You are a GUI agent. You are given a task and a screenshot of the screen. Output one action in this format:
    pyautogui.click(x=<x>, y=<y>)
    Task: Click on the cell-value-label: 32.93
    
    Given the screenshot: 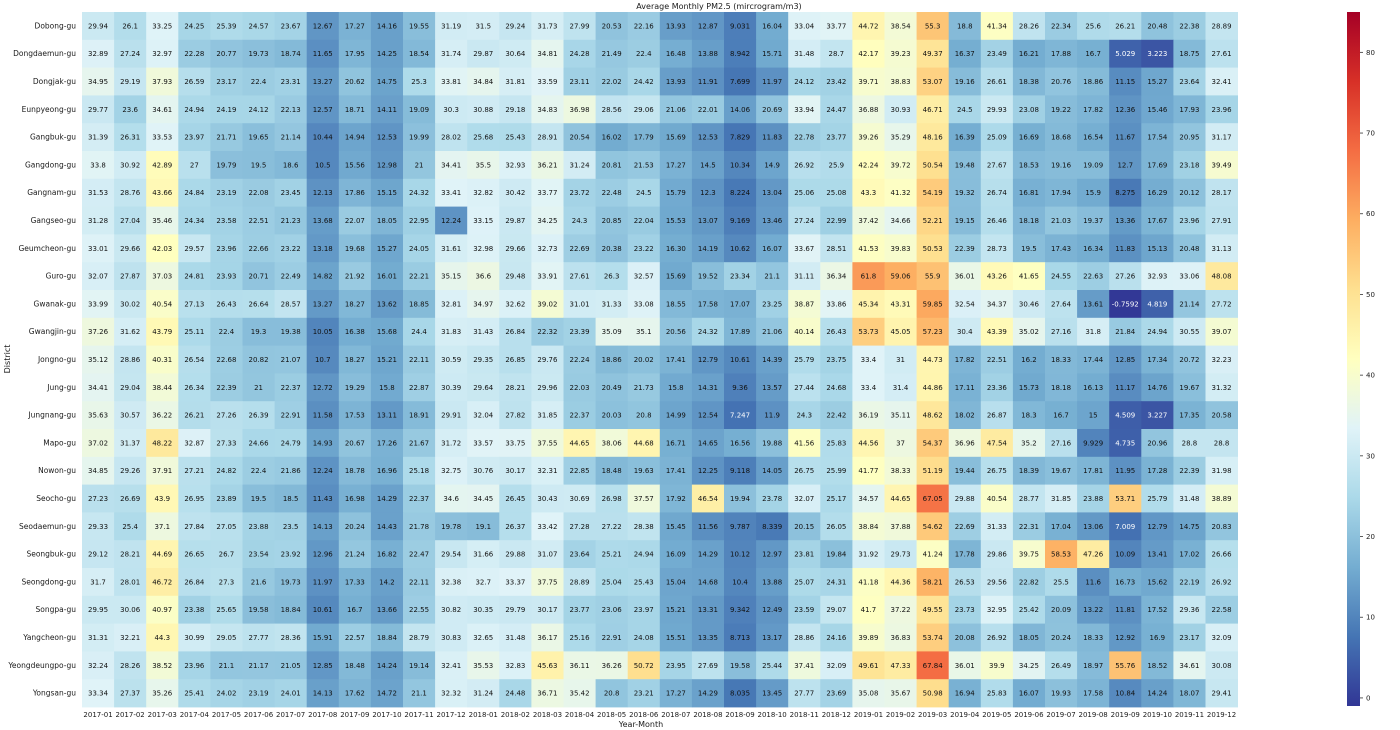 What is the action you would take?
    pyautogui.click(x=515, y=165)
    